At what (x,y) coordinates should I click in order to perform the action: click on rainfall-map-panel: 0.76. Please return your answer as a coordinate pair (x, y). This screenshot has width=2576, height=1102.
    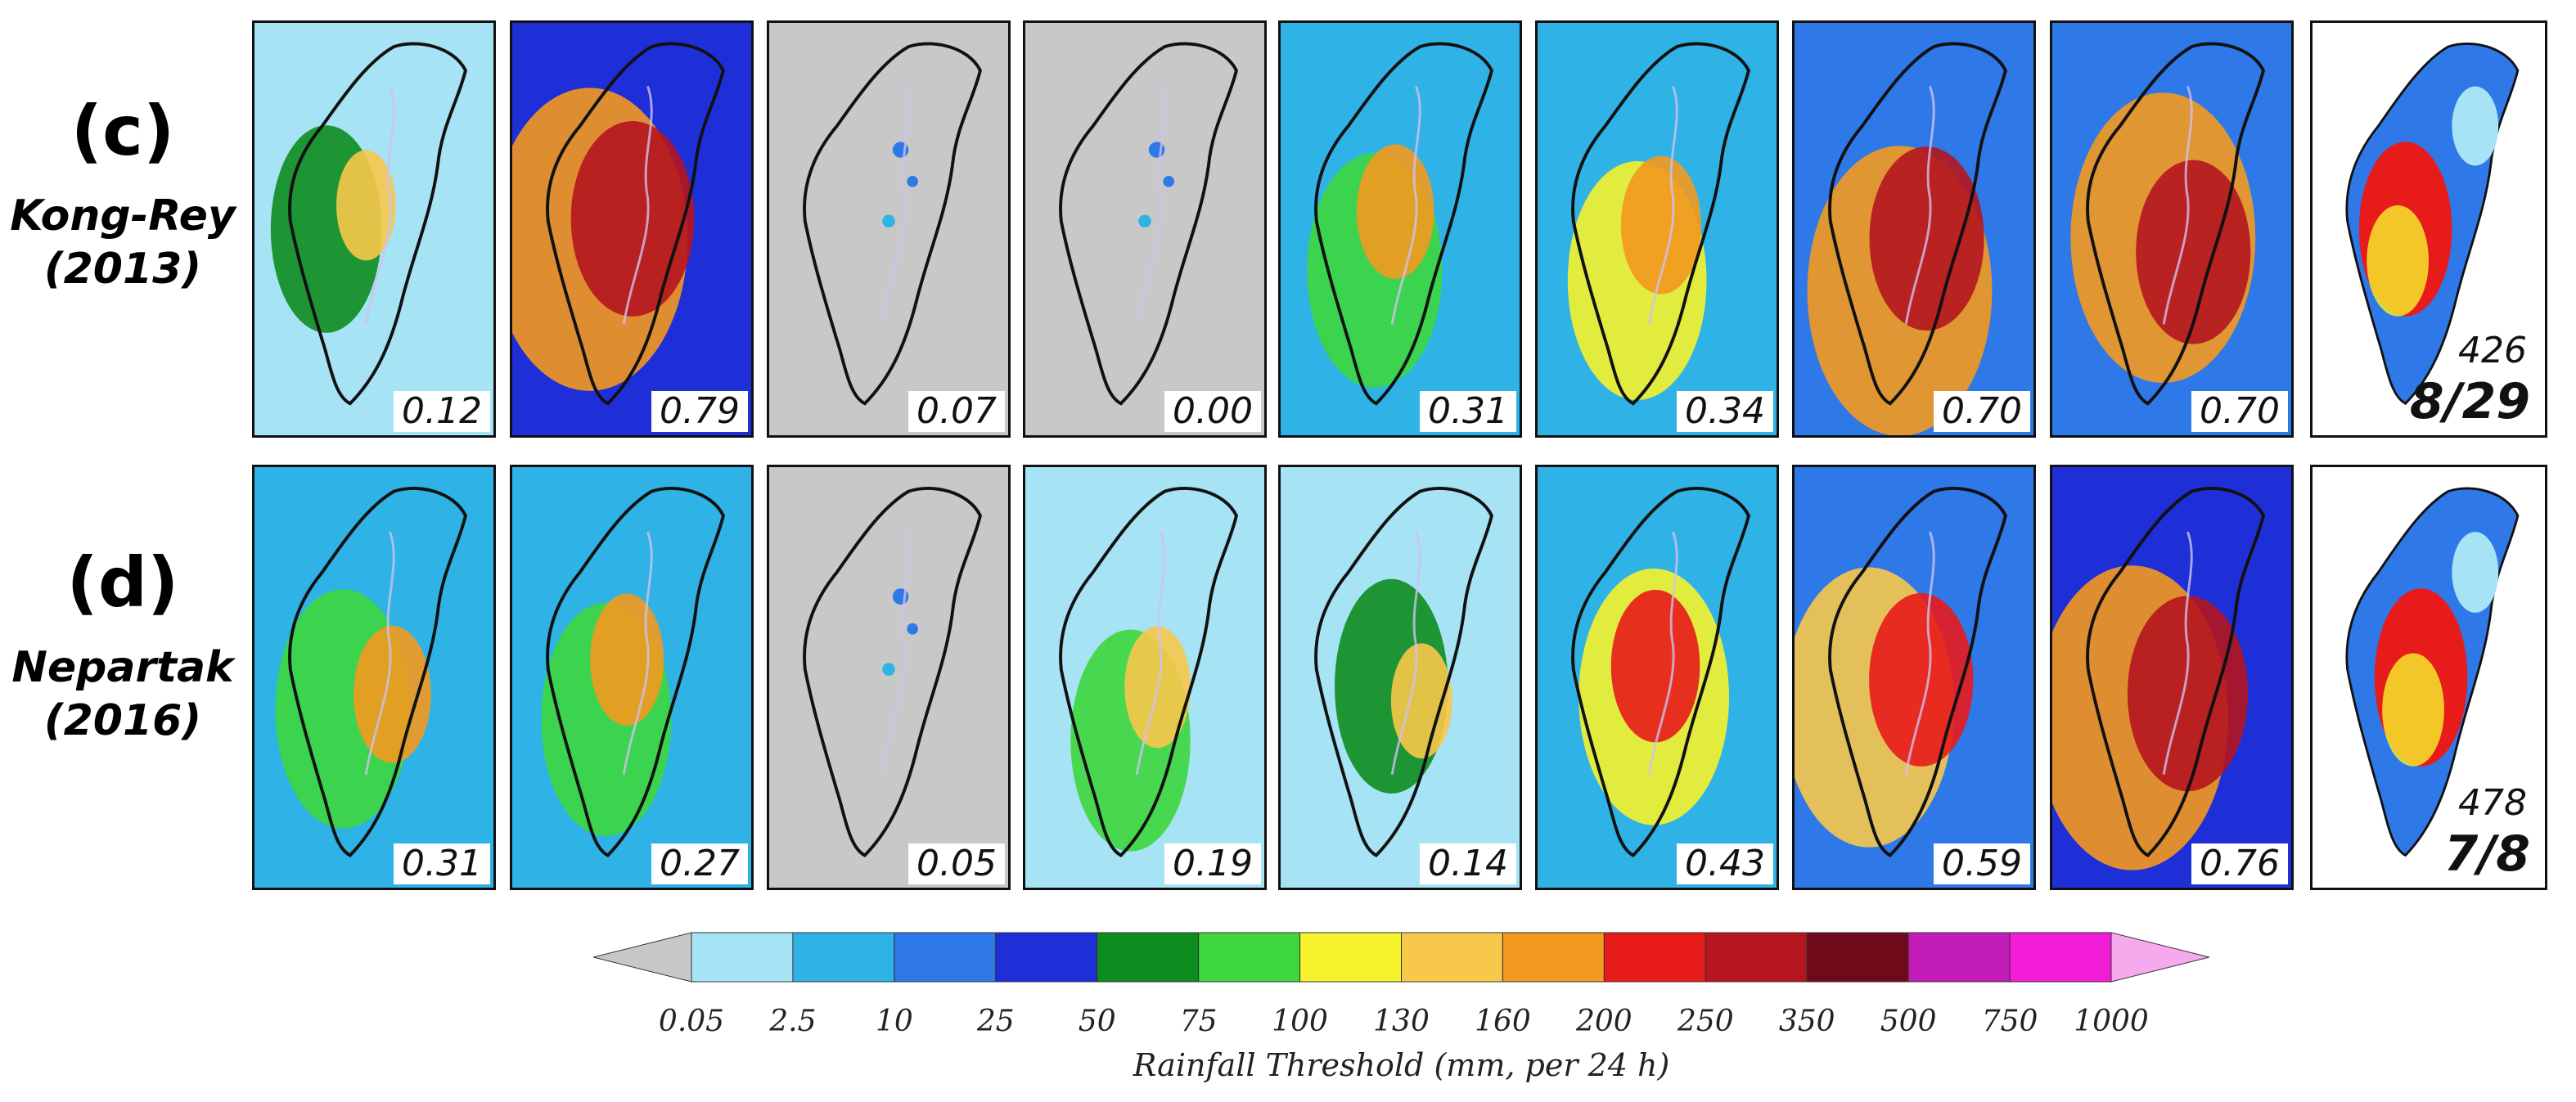
    Looking at the image, I should click on (2172, 677).